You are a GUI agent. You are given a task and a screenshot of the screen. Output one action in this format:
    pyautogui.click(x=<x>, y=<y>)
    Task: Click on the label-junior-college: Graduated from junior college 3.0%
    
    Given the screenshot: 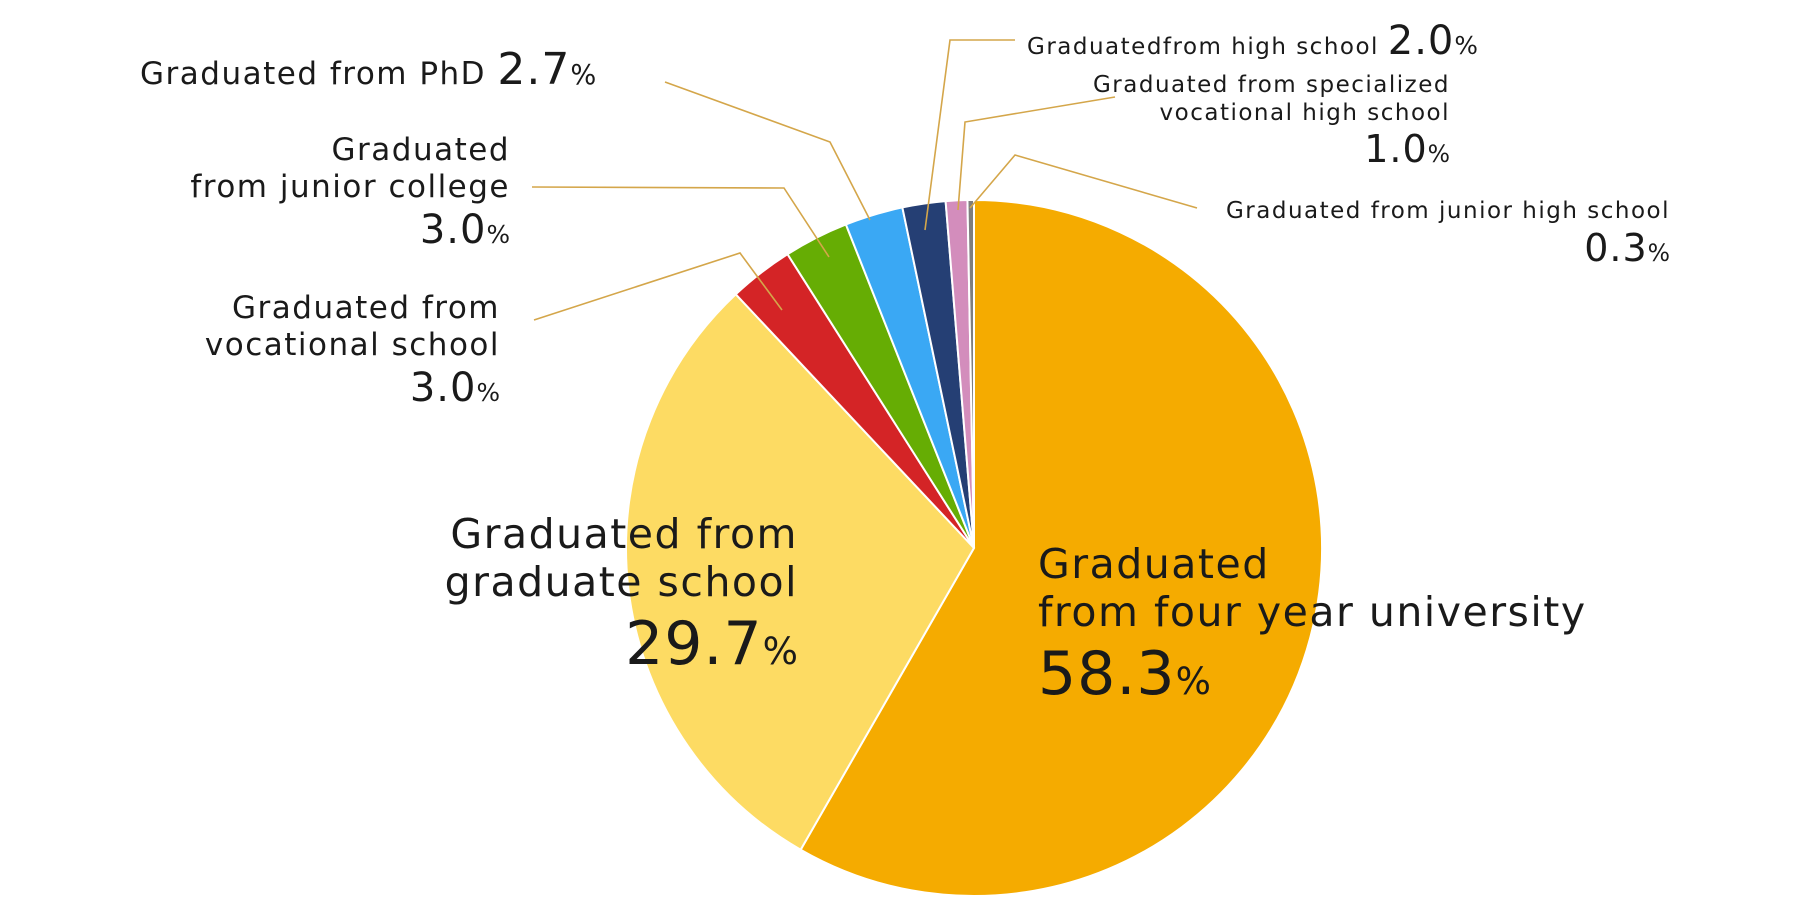 What is the action you would take?
    pyautogui.click(x=350, y=193)
    